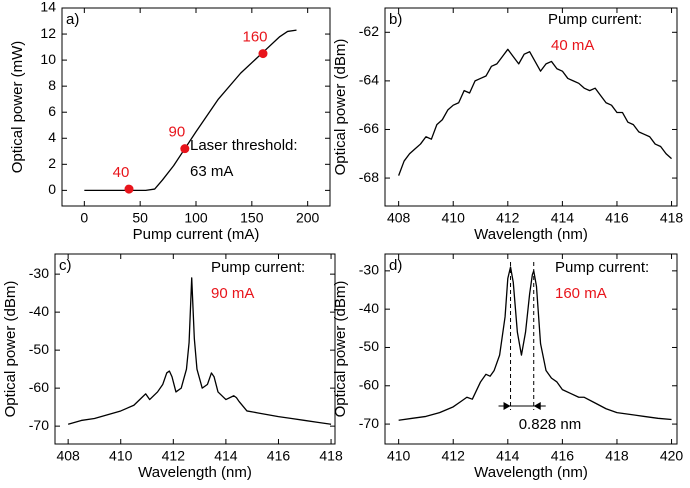  What do you see at coordinates (65, 265) in the screenshot?
I see `panel-label: c)` at bounding box center [65, 265].